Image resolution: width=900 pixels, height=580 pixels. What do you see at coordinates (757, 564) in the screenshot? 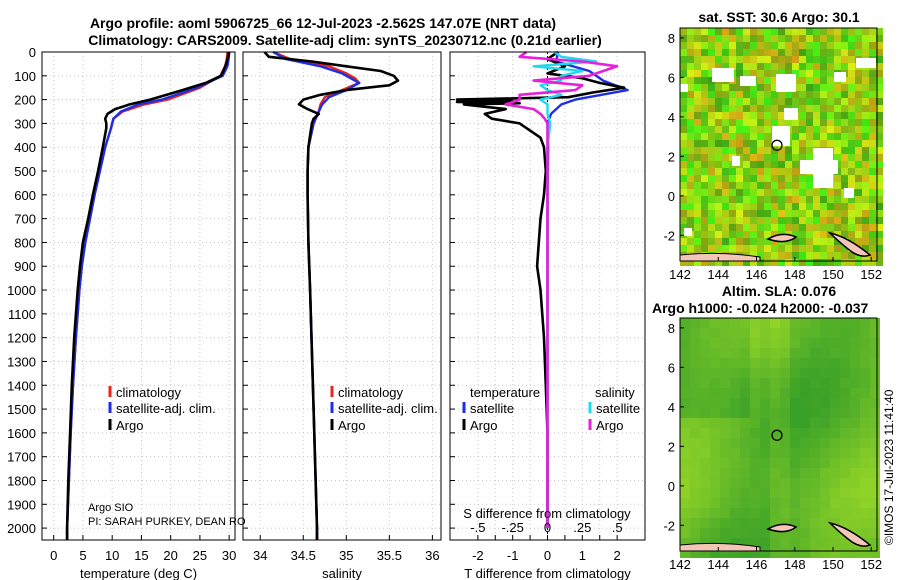
I see `x-tick-label: 146` at bounding box center [757, 564].